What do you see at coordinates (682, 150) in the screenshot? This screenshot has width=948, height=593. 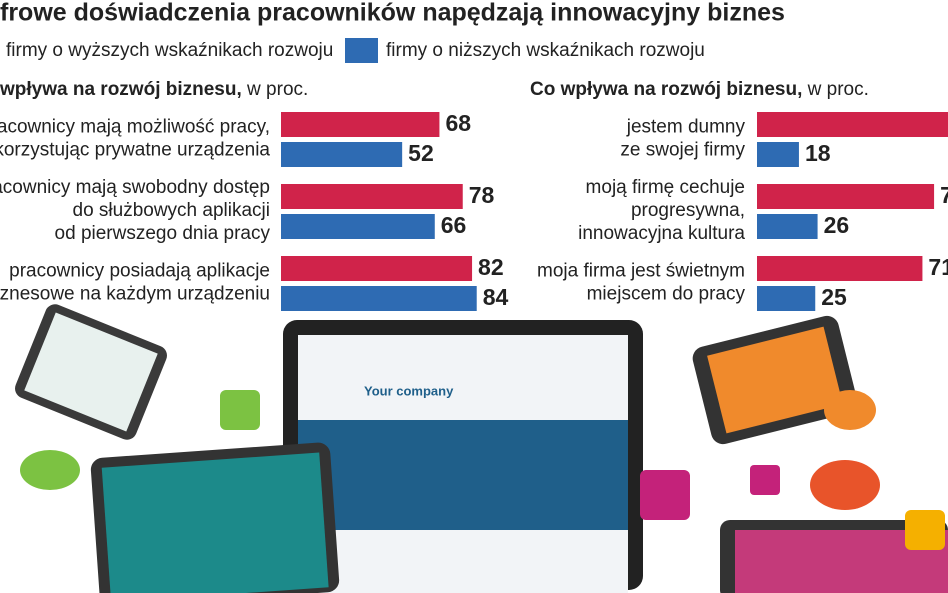 I see `category-label: ze swojej firmy` at bounding box center [682, 150].